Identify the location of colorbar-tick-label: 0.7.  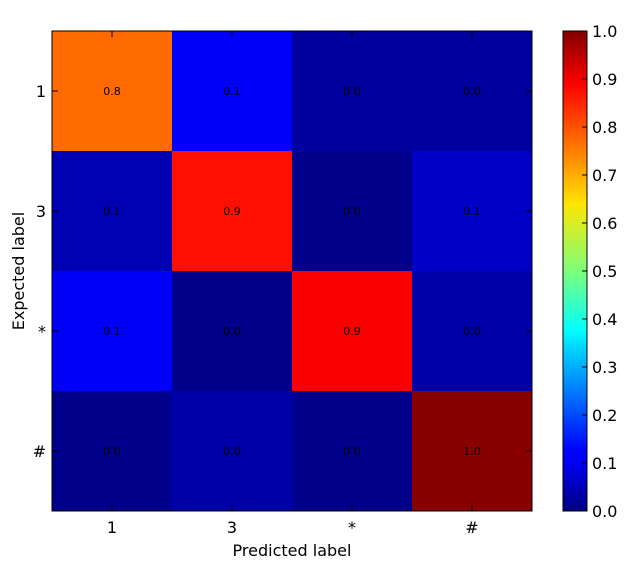
(604, 175).